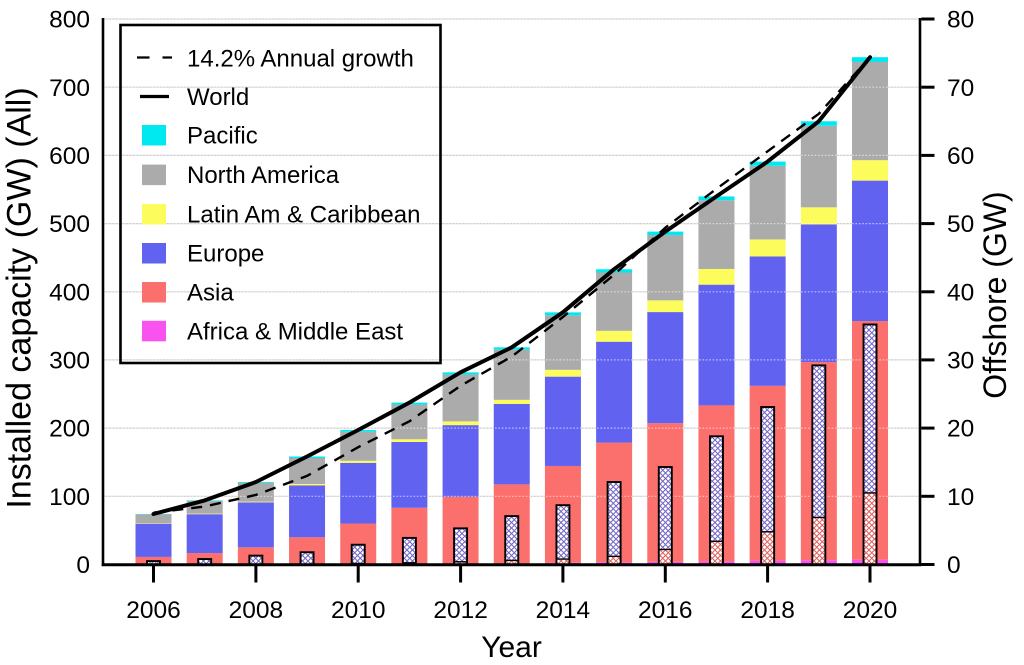 The image size is (1024, 665). What do you see at coordinates (665, 610) in the screenshot?
I see `svg-text: 2016` at bounding box center [665, 610].